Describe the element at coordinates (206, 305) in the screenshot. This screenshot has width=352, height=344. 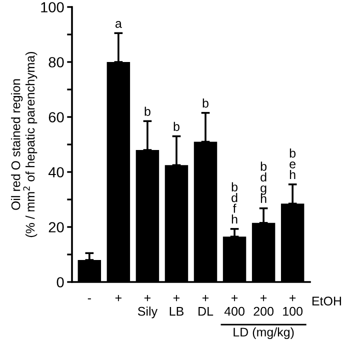
I see `x-tick-label: + DL` at that location.